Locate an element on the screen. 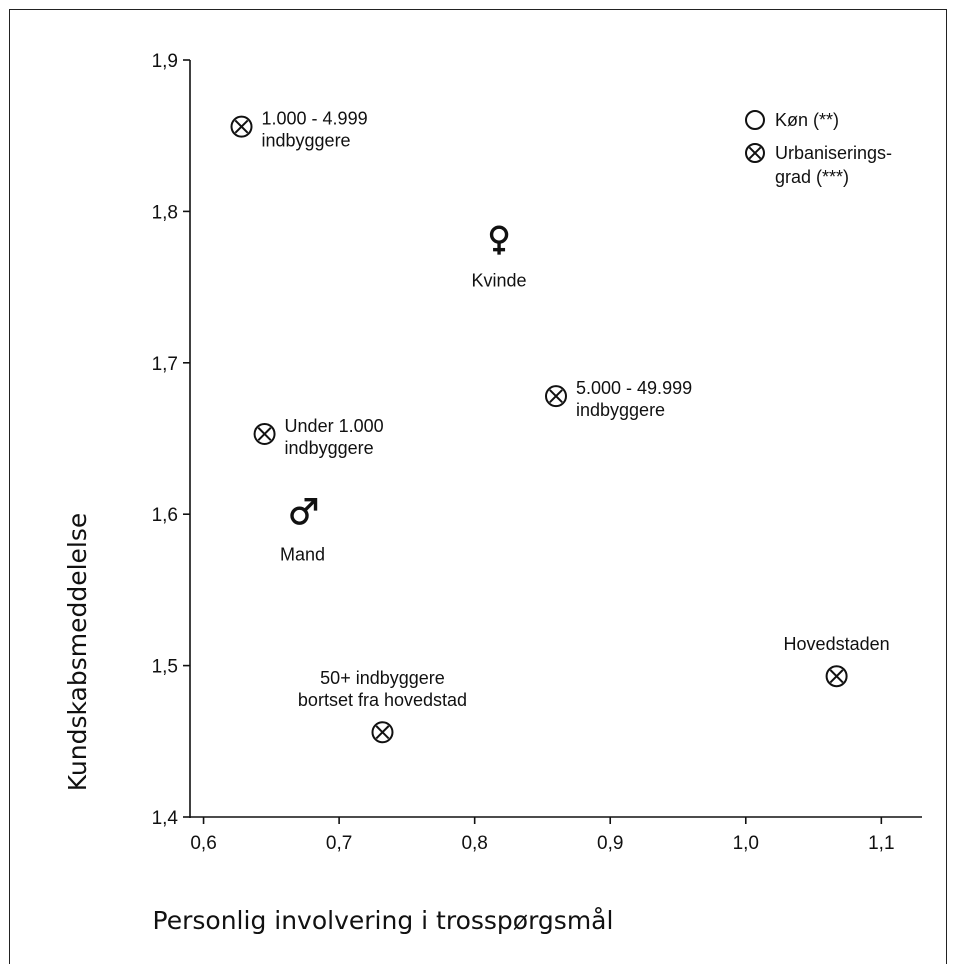 The width and height of the screenshot is (956, 964). x-tick-label: 0,6 is located at coordinates (203, 843).